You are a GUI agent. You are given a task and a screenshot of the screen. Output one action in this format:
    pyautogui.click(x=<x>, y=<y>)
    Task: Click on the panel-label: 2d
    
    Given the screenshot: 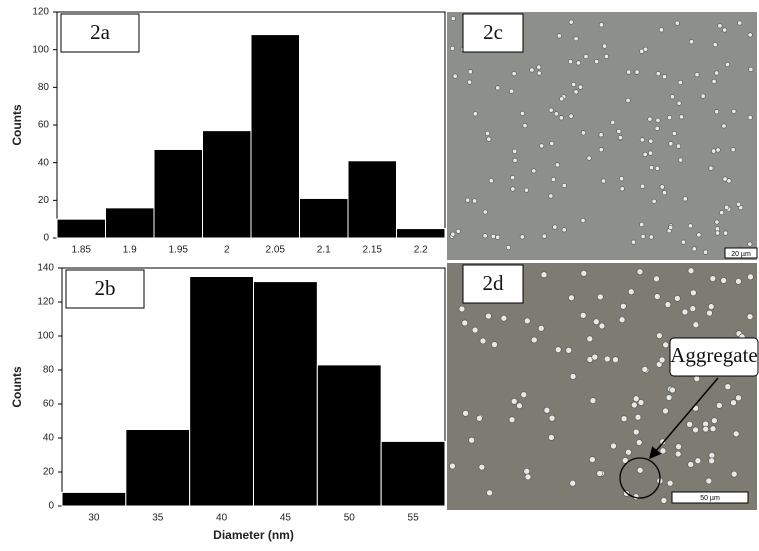 What is the action you would take?
    pyautogui.click(x=494, y=283)
    